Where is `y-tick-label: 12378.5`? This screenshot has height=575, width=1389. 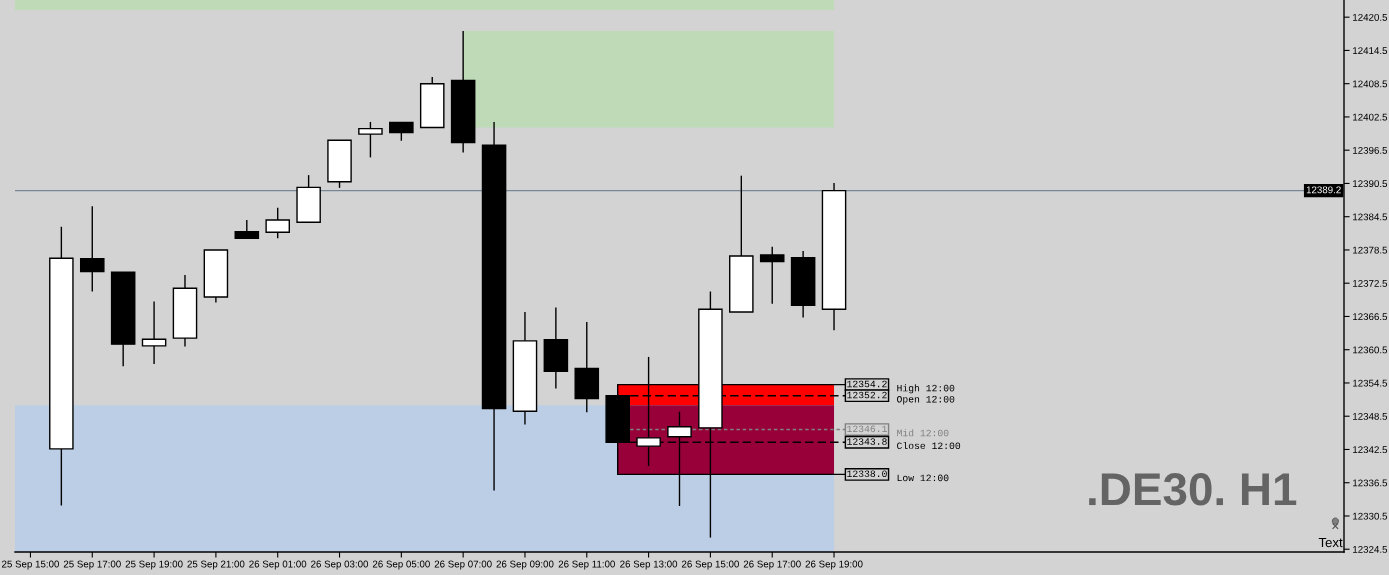
y-tick-label: 12378.5 is located at coordinates (1370, 250).